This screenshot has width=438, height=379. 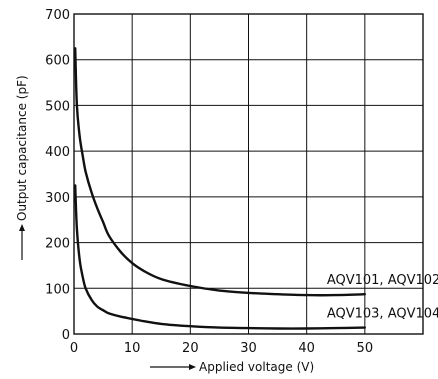 What do you see at coordinates (57, 244) in the screenshot?
I see `y-tick-label-200: 200` at bounding box center [57, 244].